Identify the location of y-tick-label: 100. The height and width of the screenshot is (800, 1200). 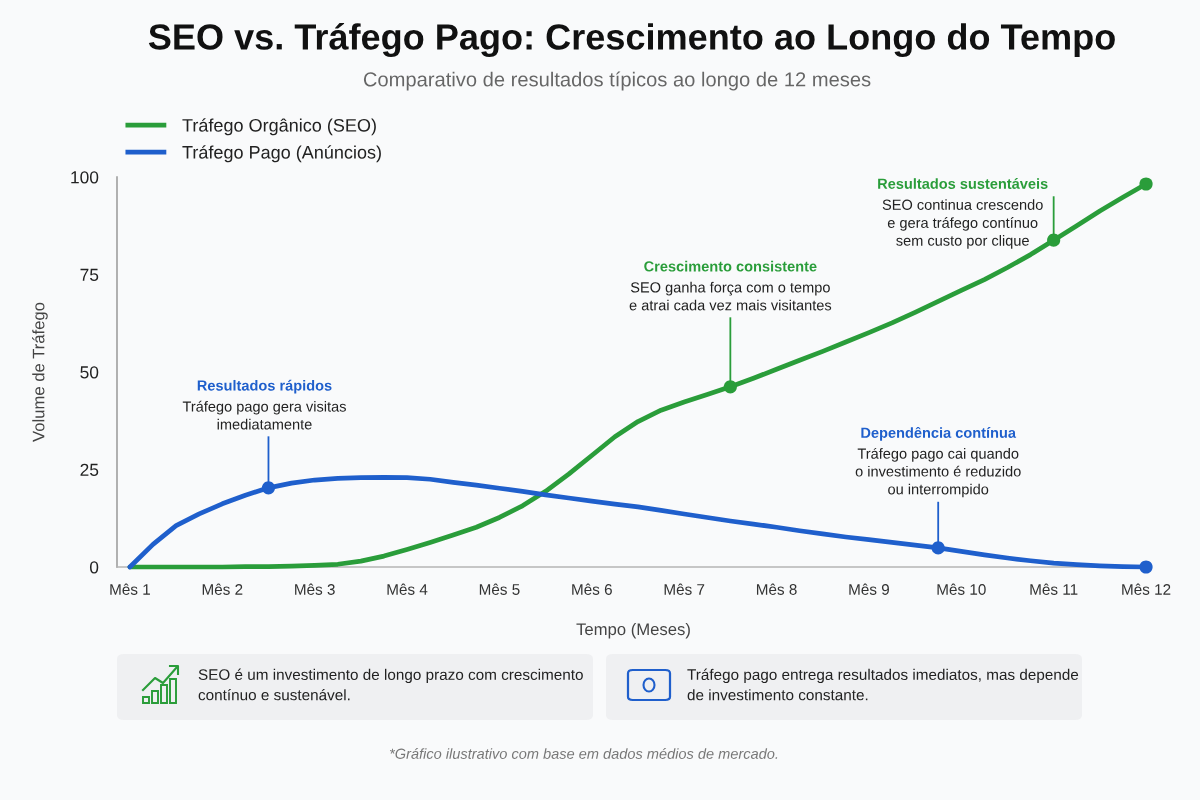
(85, 177).